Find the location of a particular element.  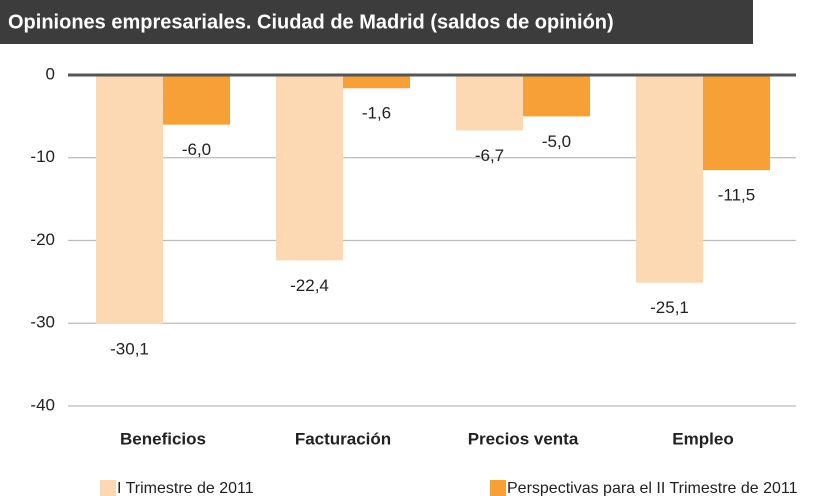

x-tick-label: Beneficios is located at coordinates (163, 438).